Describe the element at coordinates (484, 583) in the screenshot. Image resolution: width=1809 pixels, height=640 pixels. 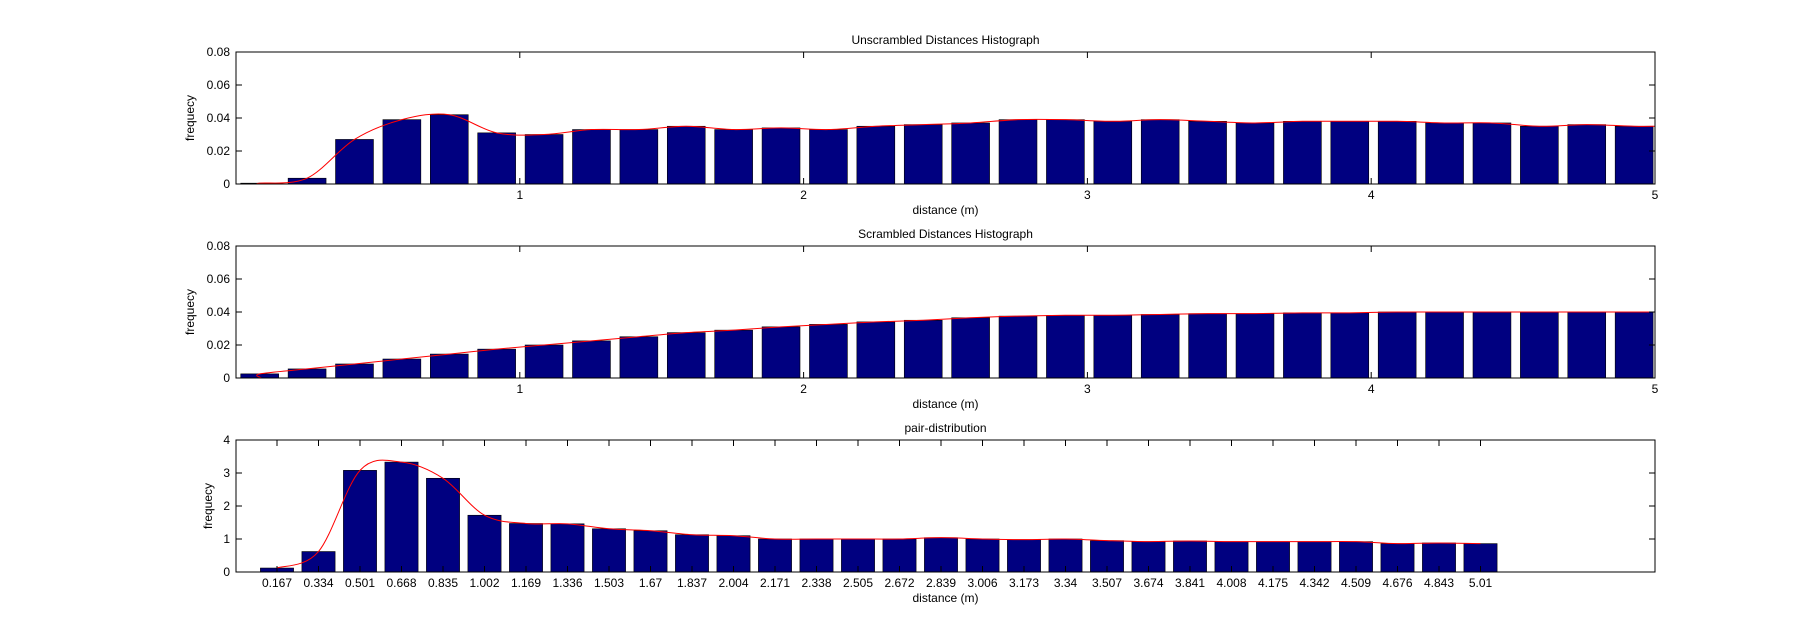
I see `x-tick-label: 1.002` at that location.